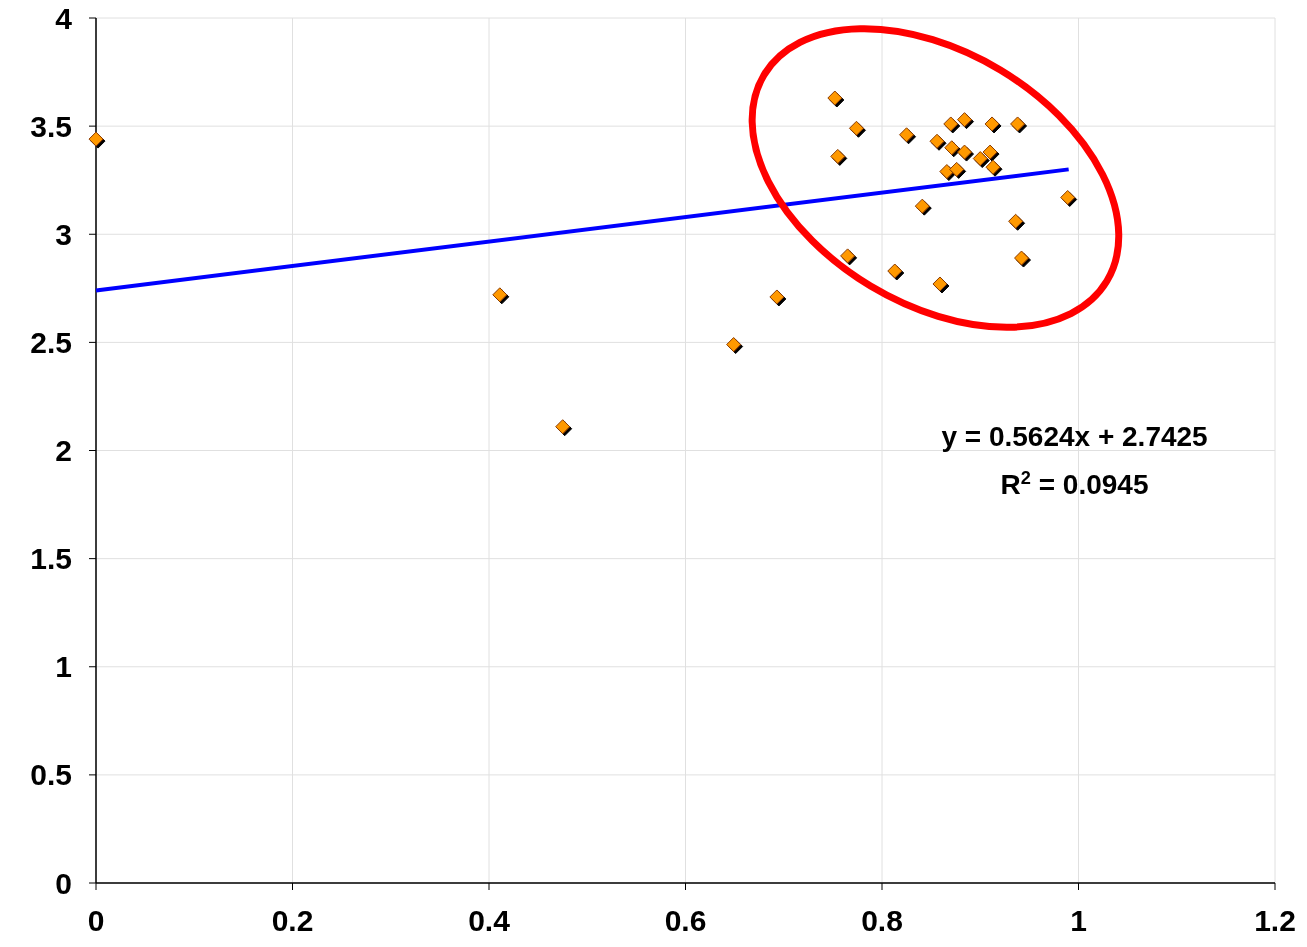 The image size is (1307, 947). I want to click on y-tick-label: 3.5, so click(51, 126).